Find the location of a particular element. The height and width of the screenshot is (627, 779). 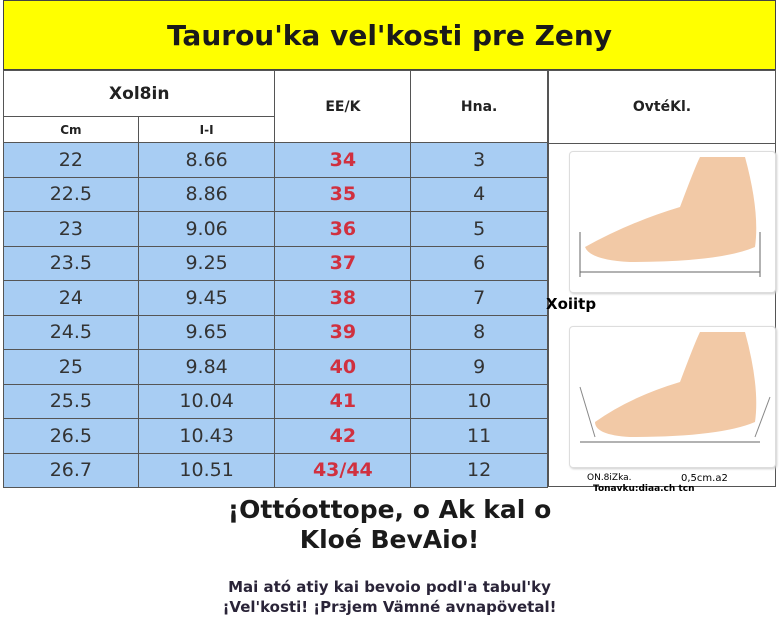

headline-2: Kloé BevAio! is located at coordinates (389, 539).